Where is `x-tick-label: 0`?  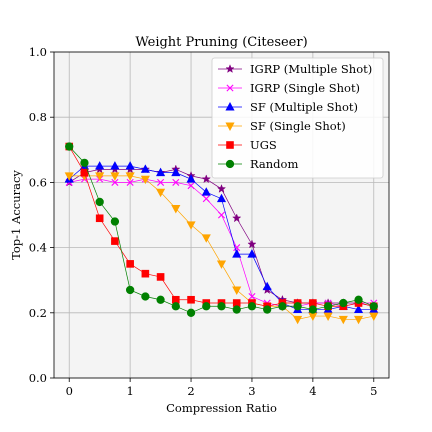 x-tick-label: 0 is located at coordinates (69, 391).